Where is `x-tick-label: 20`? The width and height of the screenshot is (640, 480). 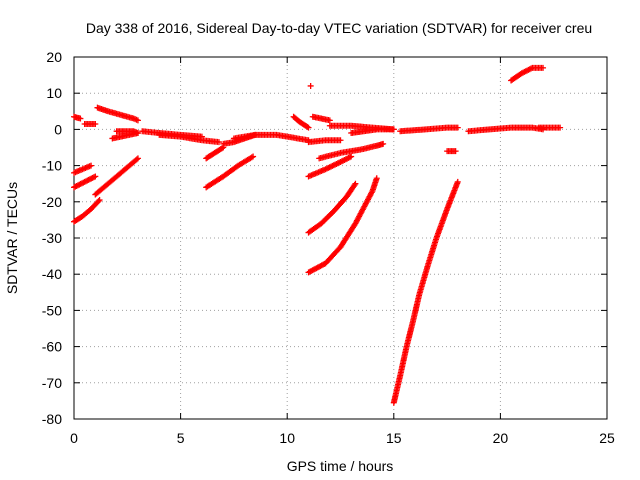 x-tick-label: 20 is located at coordinates (501, 438).